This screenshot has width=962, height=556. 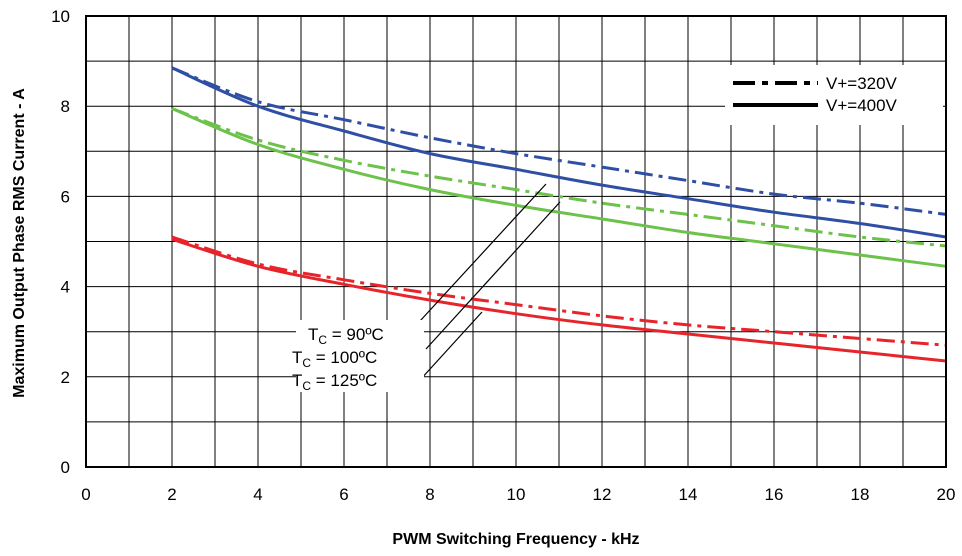 I want to click on x-tick-label: 12, so click(x=602, y=494).